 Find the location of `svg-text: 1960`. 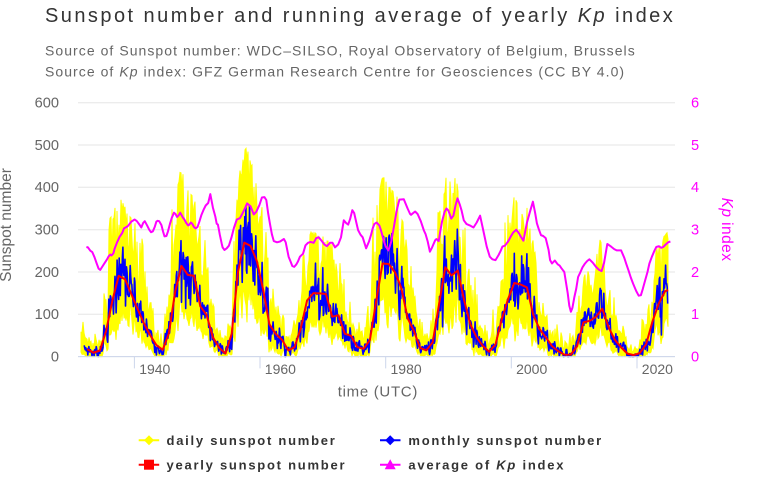

svg-text: 1960 is located at coordinates (280, 369).